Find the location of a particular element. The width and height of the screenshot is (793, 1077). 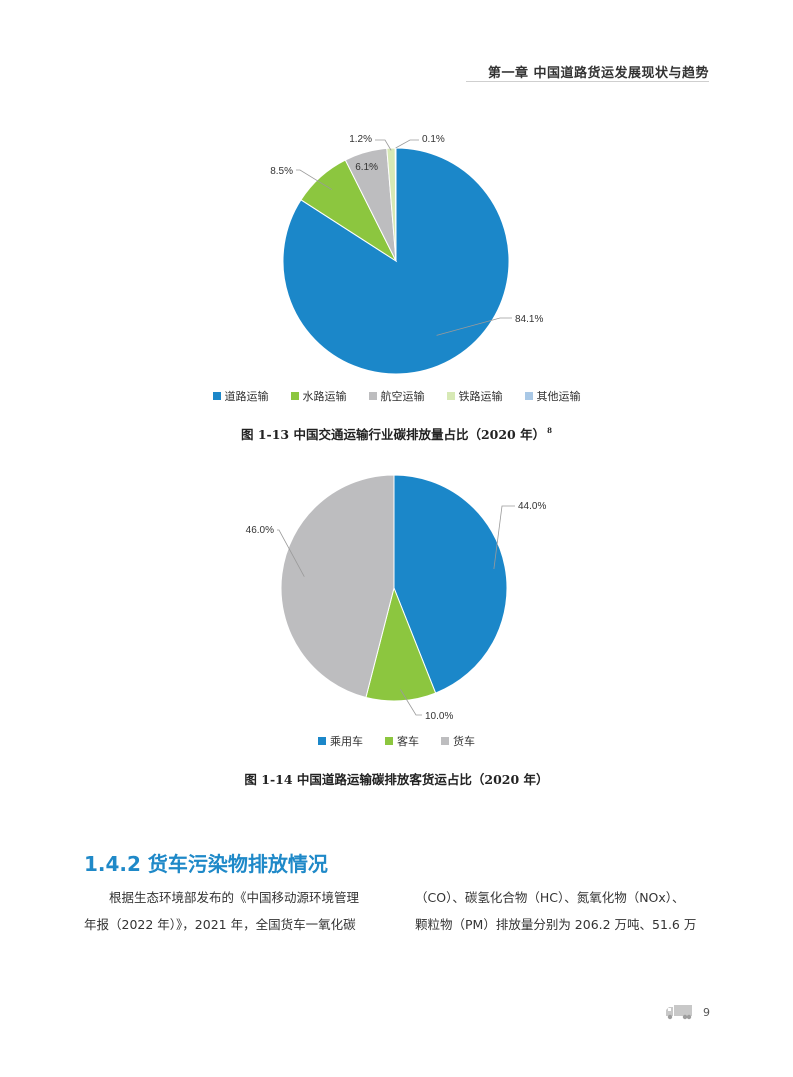

legend-label: 水路运输 is located at coordinates (324, 396).